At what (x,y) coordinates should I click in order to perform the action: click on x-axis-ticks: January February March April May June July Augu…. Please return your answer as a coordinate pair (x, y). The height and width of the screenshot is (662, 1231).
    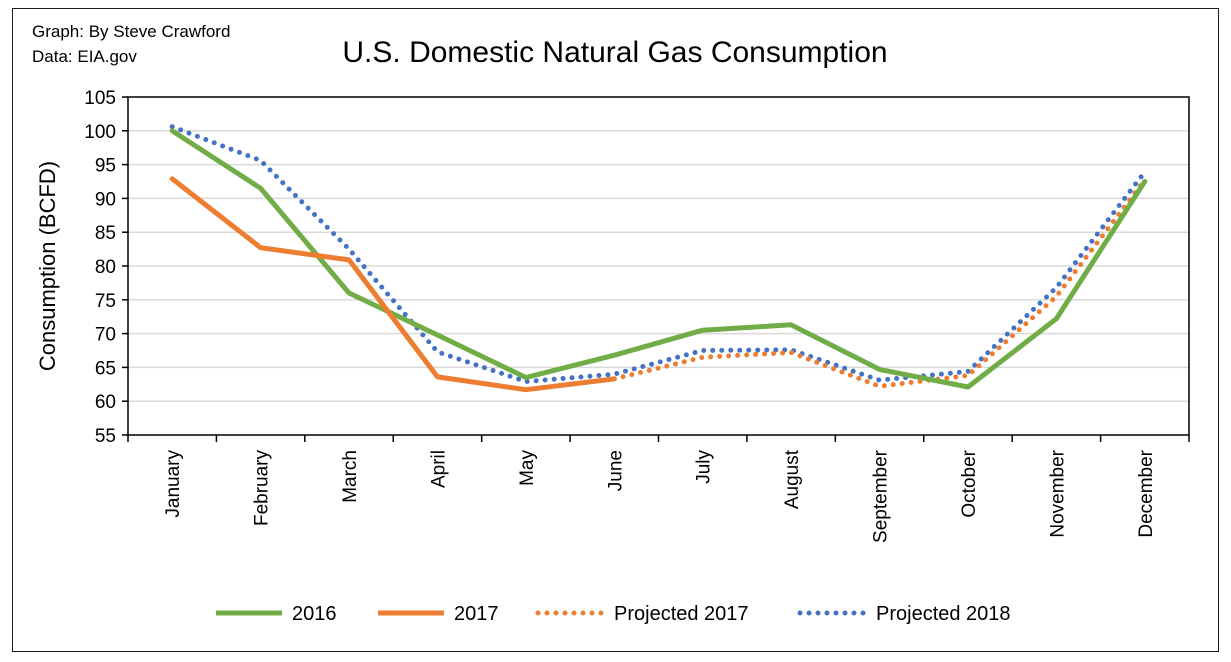
    Looking at the image, I should click on (658, 489).